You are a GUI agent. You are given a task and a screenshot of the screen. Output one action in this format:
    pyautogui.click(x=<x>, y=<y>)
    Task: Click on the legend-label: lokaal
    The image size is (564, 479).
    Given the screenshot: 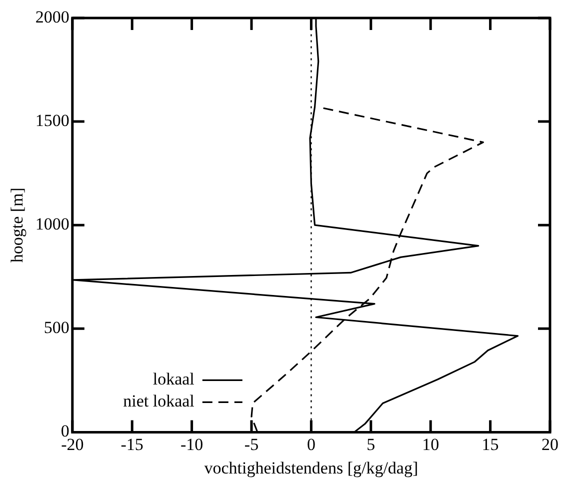 What is the action you would take?
    pyautogui.click(x=173, y=379)
    